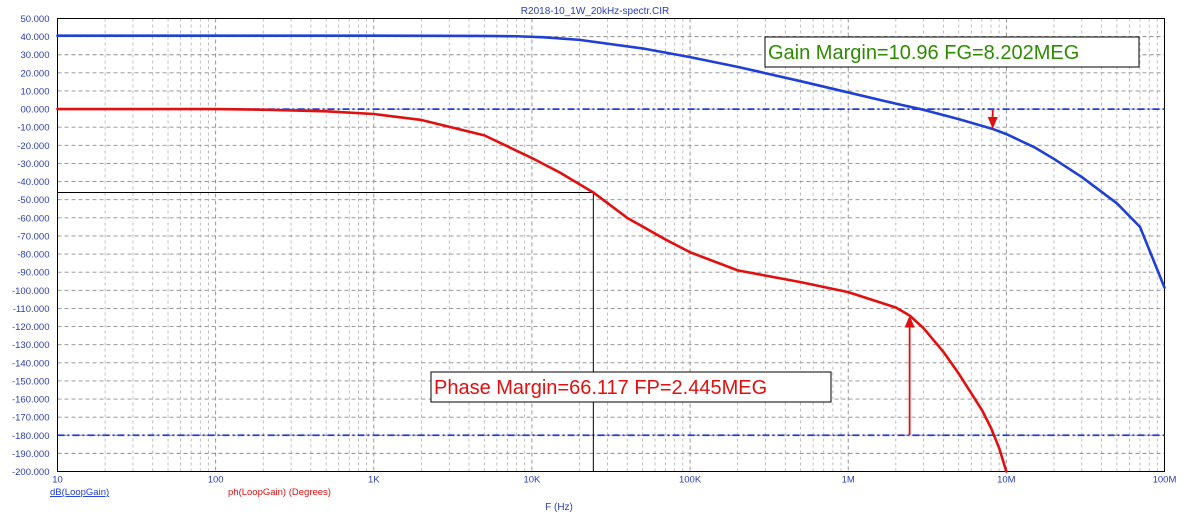 Image resolution: width=1191 pixels, height=517 pixels. I want to click on x-tick-label: 10M, so click(1006, 480).